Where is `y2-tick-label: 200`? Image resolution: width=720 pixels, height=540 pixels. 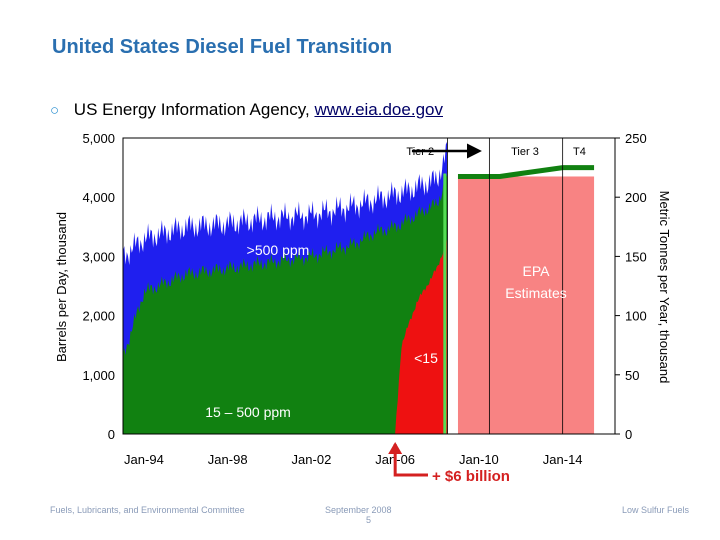
y2-tick-label: 200 is located at coordinates (636, 197).